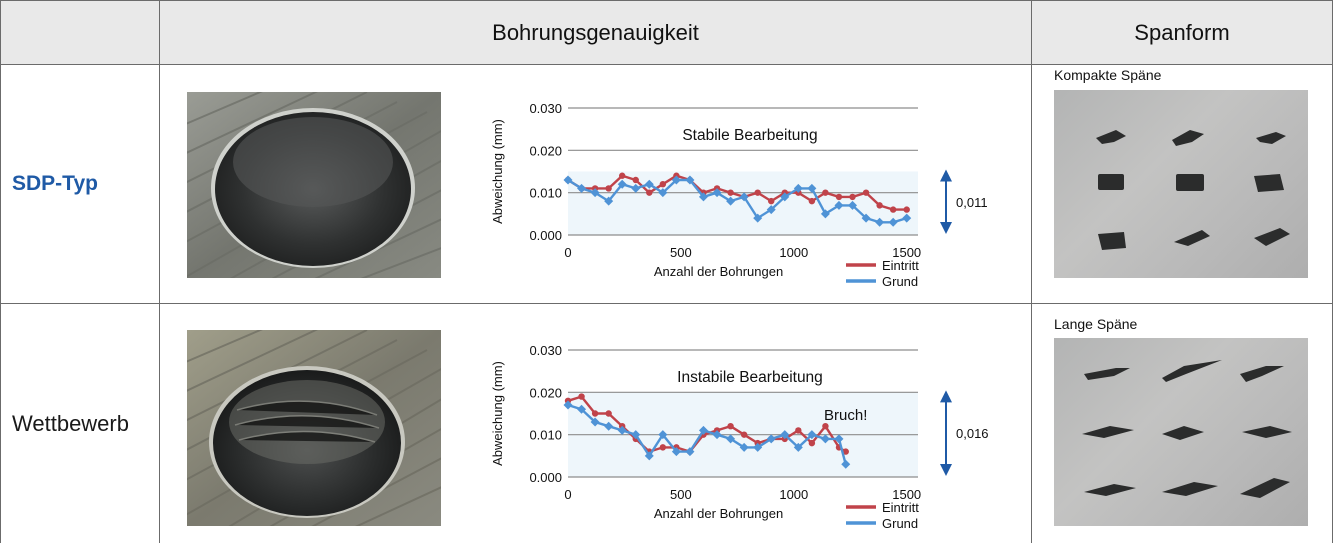 The image size is (1333, 543). Describe the element at coordinates (900, 523) in the screenshot. I see `legend-label: Grund` at that location.